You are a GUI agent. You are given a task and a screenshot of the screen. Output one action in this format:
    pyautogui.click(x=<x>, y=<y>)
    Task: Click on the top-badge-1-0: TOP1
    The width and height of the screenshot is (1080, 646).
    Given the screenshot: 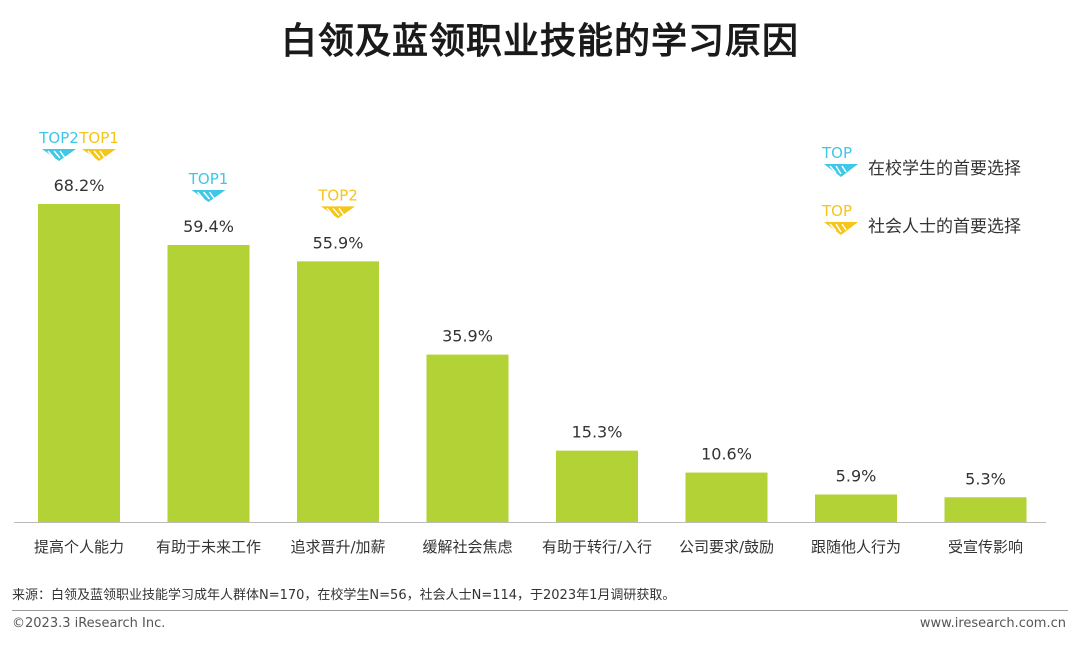 What is the action you would take?
    pyautogui.click(x=208, y=179)
    